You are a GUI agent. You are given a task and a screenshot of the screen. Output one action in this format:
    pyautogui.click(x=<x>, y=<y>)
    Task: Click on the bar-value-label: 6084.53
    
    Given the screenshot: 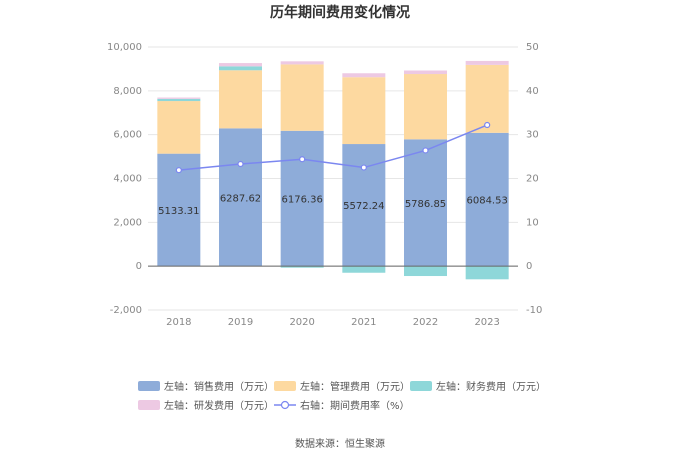 What is the action you would take?
    pyautogui.click(x=486, y=200)
    